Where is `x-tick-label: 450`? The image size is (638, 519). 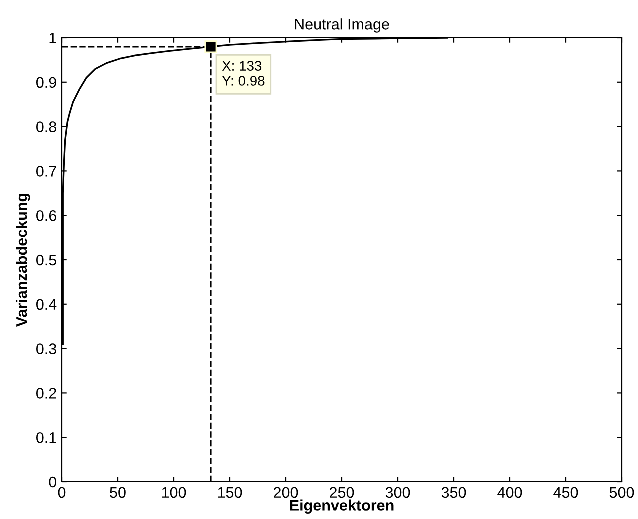 x-tick-label: 450 is located at coordinates (566, 492).